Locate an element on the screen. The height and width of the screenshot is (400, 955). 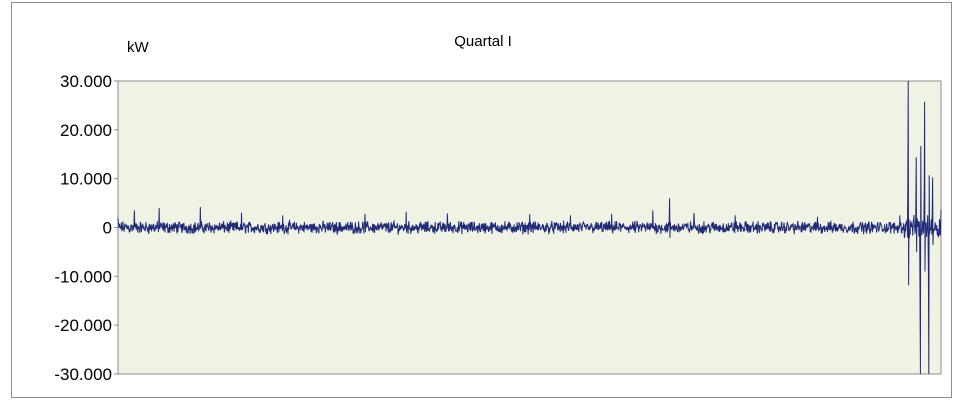
y-tick-label: 30.000 is located at coordinates (86, 81).